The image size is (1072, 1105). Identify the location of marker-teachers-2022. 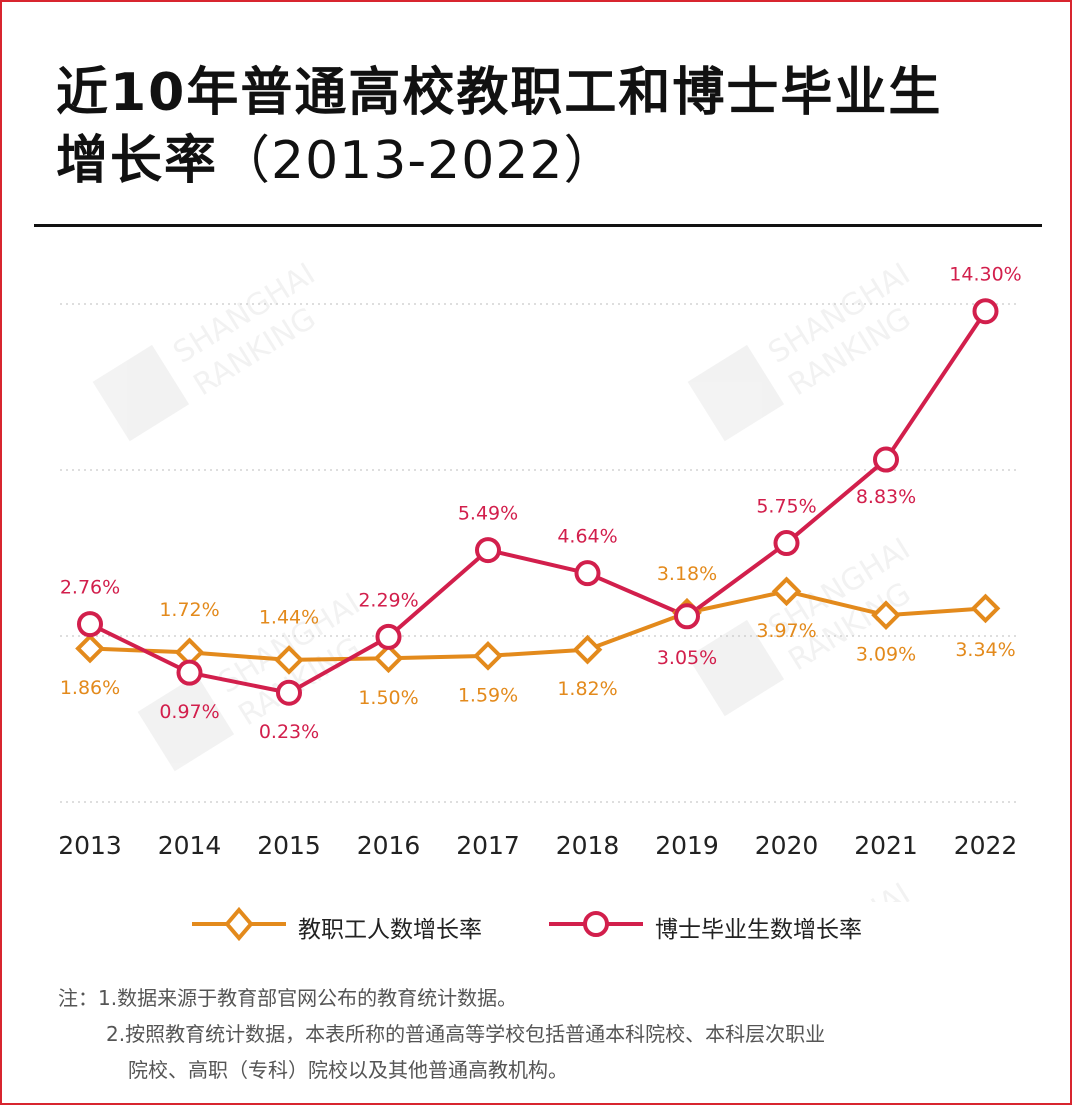
(985, 608).